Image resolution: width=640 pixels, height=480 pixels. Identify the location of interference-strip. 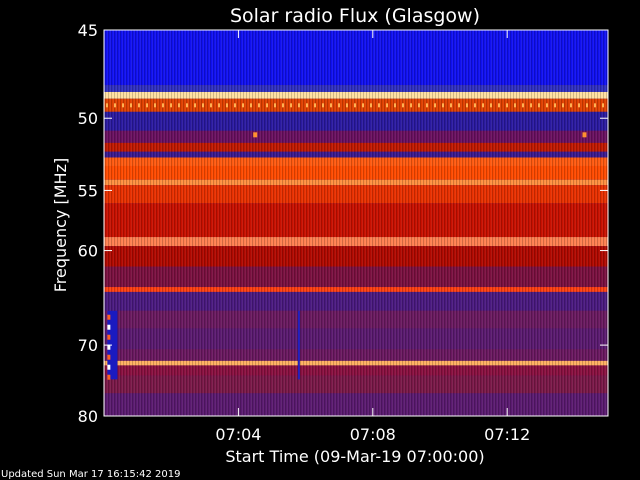
(112, 345).